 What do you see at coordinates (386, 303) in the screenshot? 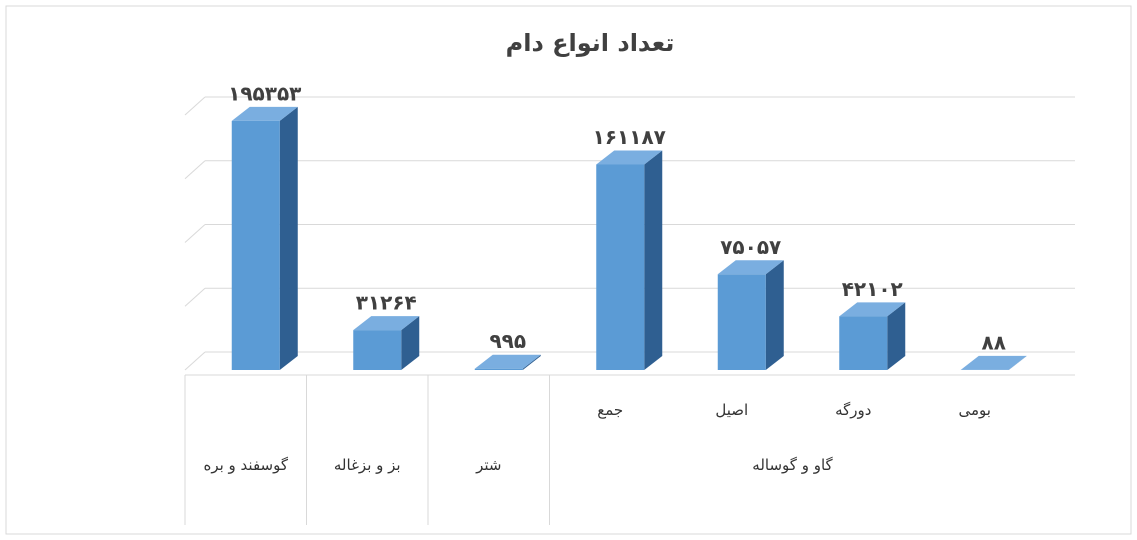
I see `data-label: ۳۱۲۶۴` at bounding box center [386, 303].